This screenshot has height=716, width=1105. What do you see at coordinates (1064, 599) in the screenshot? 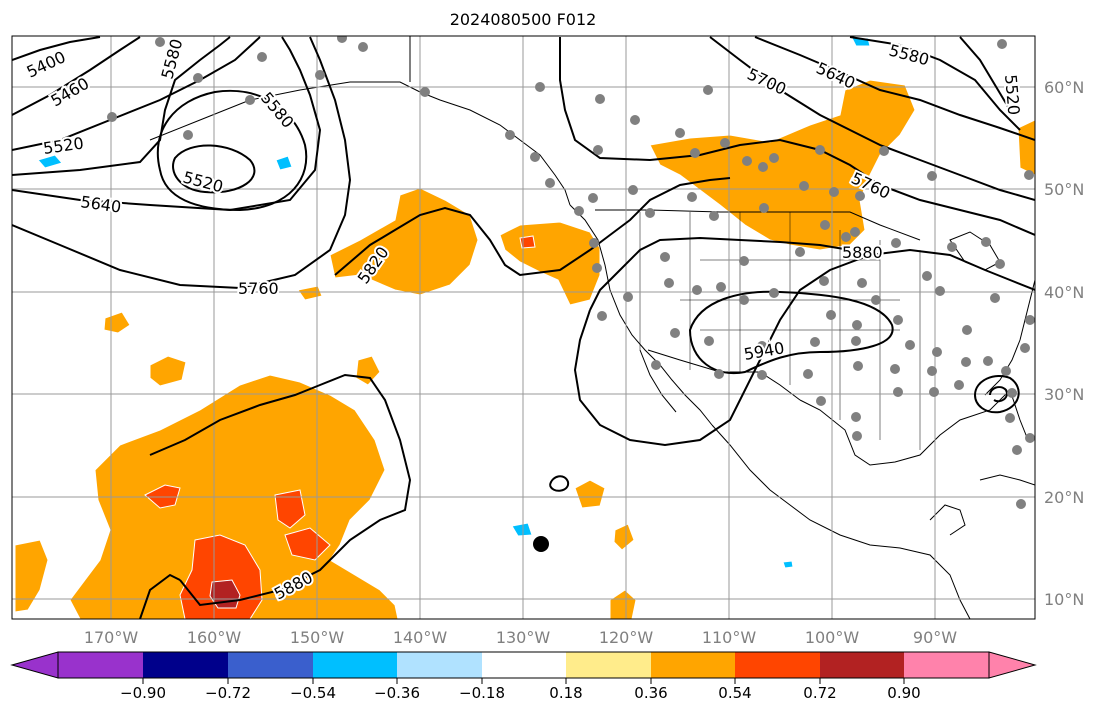
I see `lat-tick-label: 10°N` at bounding box center [1064, 599].